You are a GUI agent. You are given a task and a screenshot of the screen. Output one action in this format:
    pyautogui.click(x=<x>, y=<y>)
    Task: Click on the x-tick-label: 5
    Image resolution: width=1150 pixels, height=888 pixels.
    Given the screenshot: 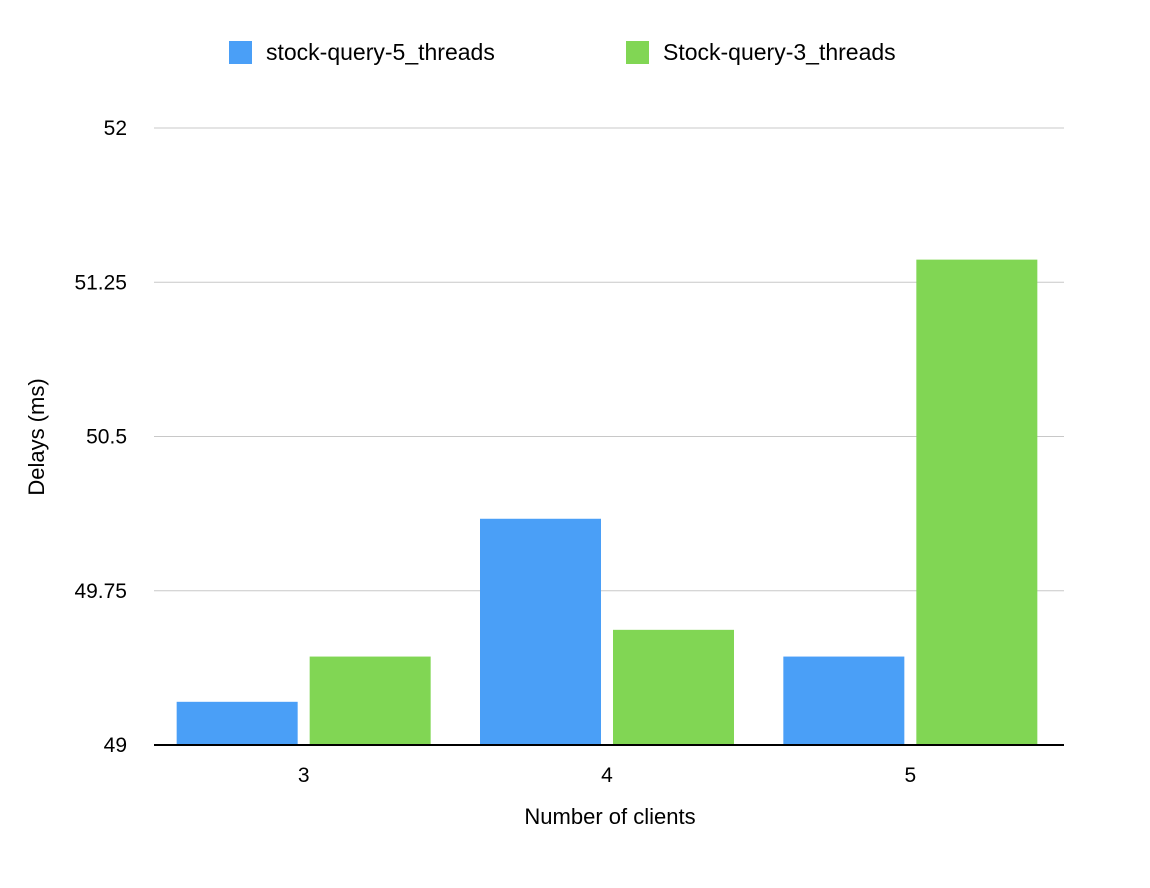 What is the action you would take?
    pyautogui.click(x=910, y=775)
    